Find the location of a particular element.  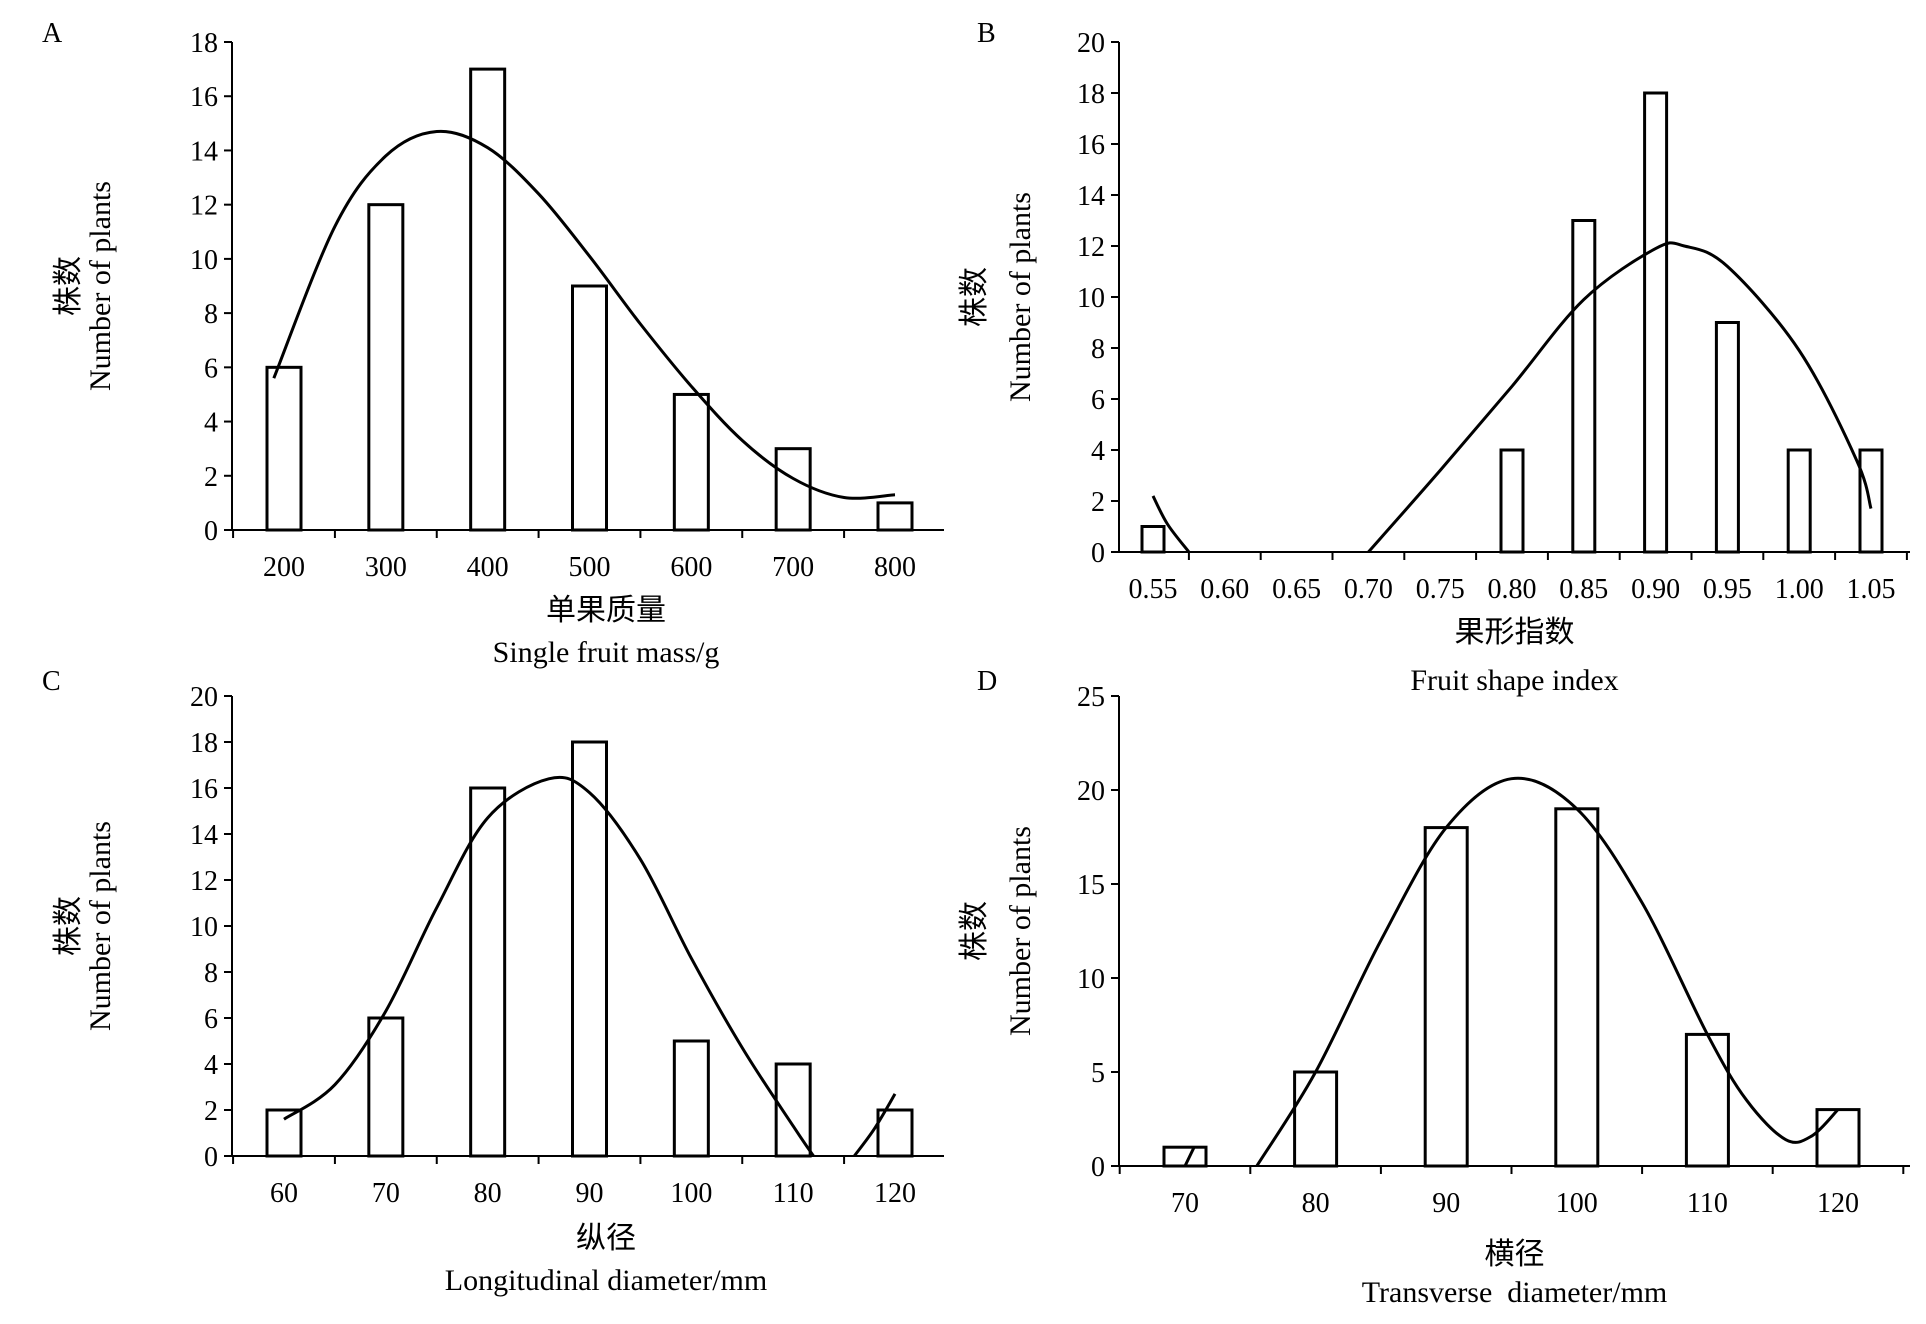

x-axis-title: Transverse diameter/mm is located at coordinates (1515, 1292).